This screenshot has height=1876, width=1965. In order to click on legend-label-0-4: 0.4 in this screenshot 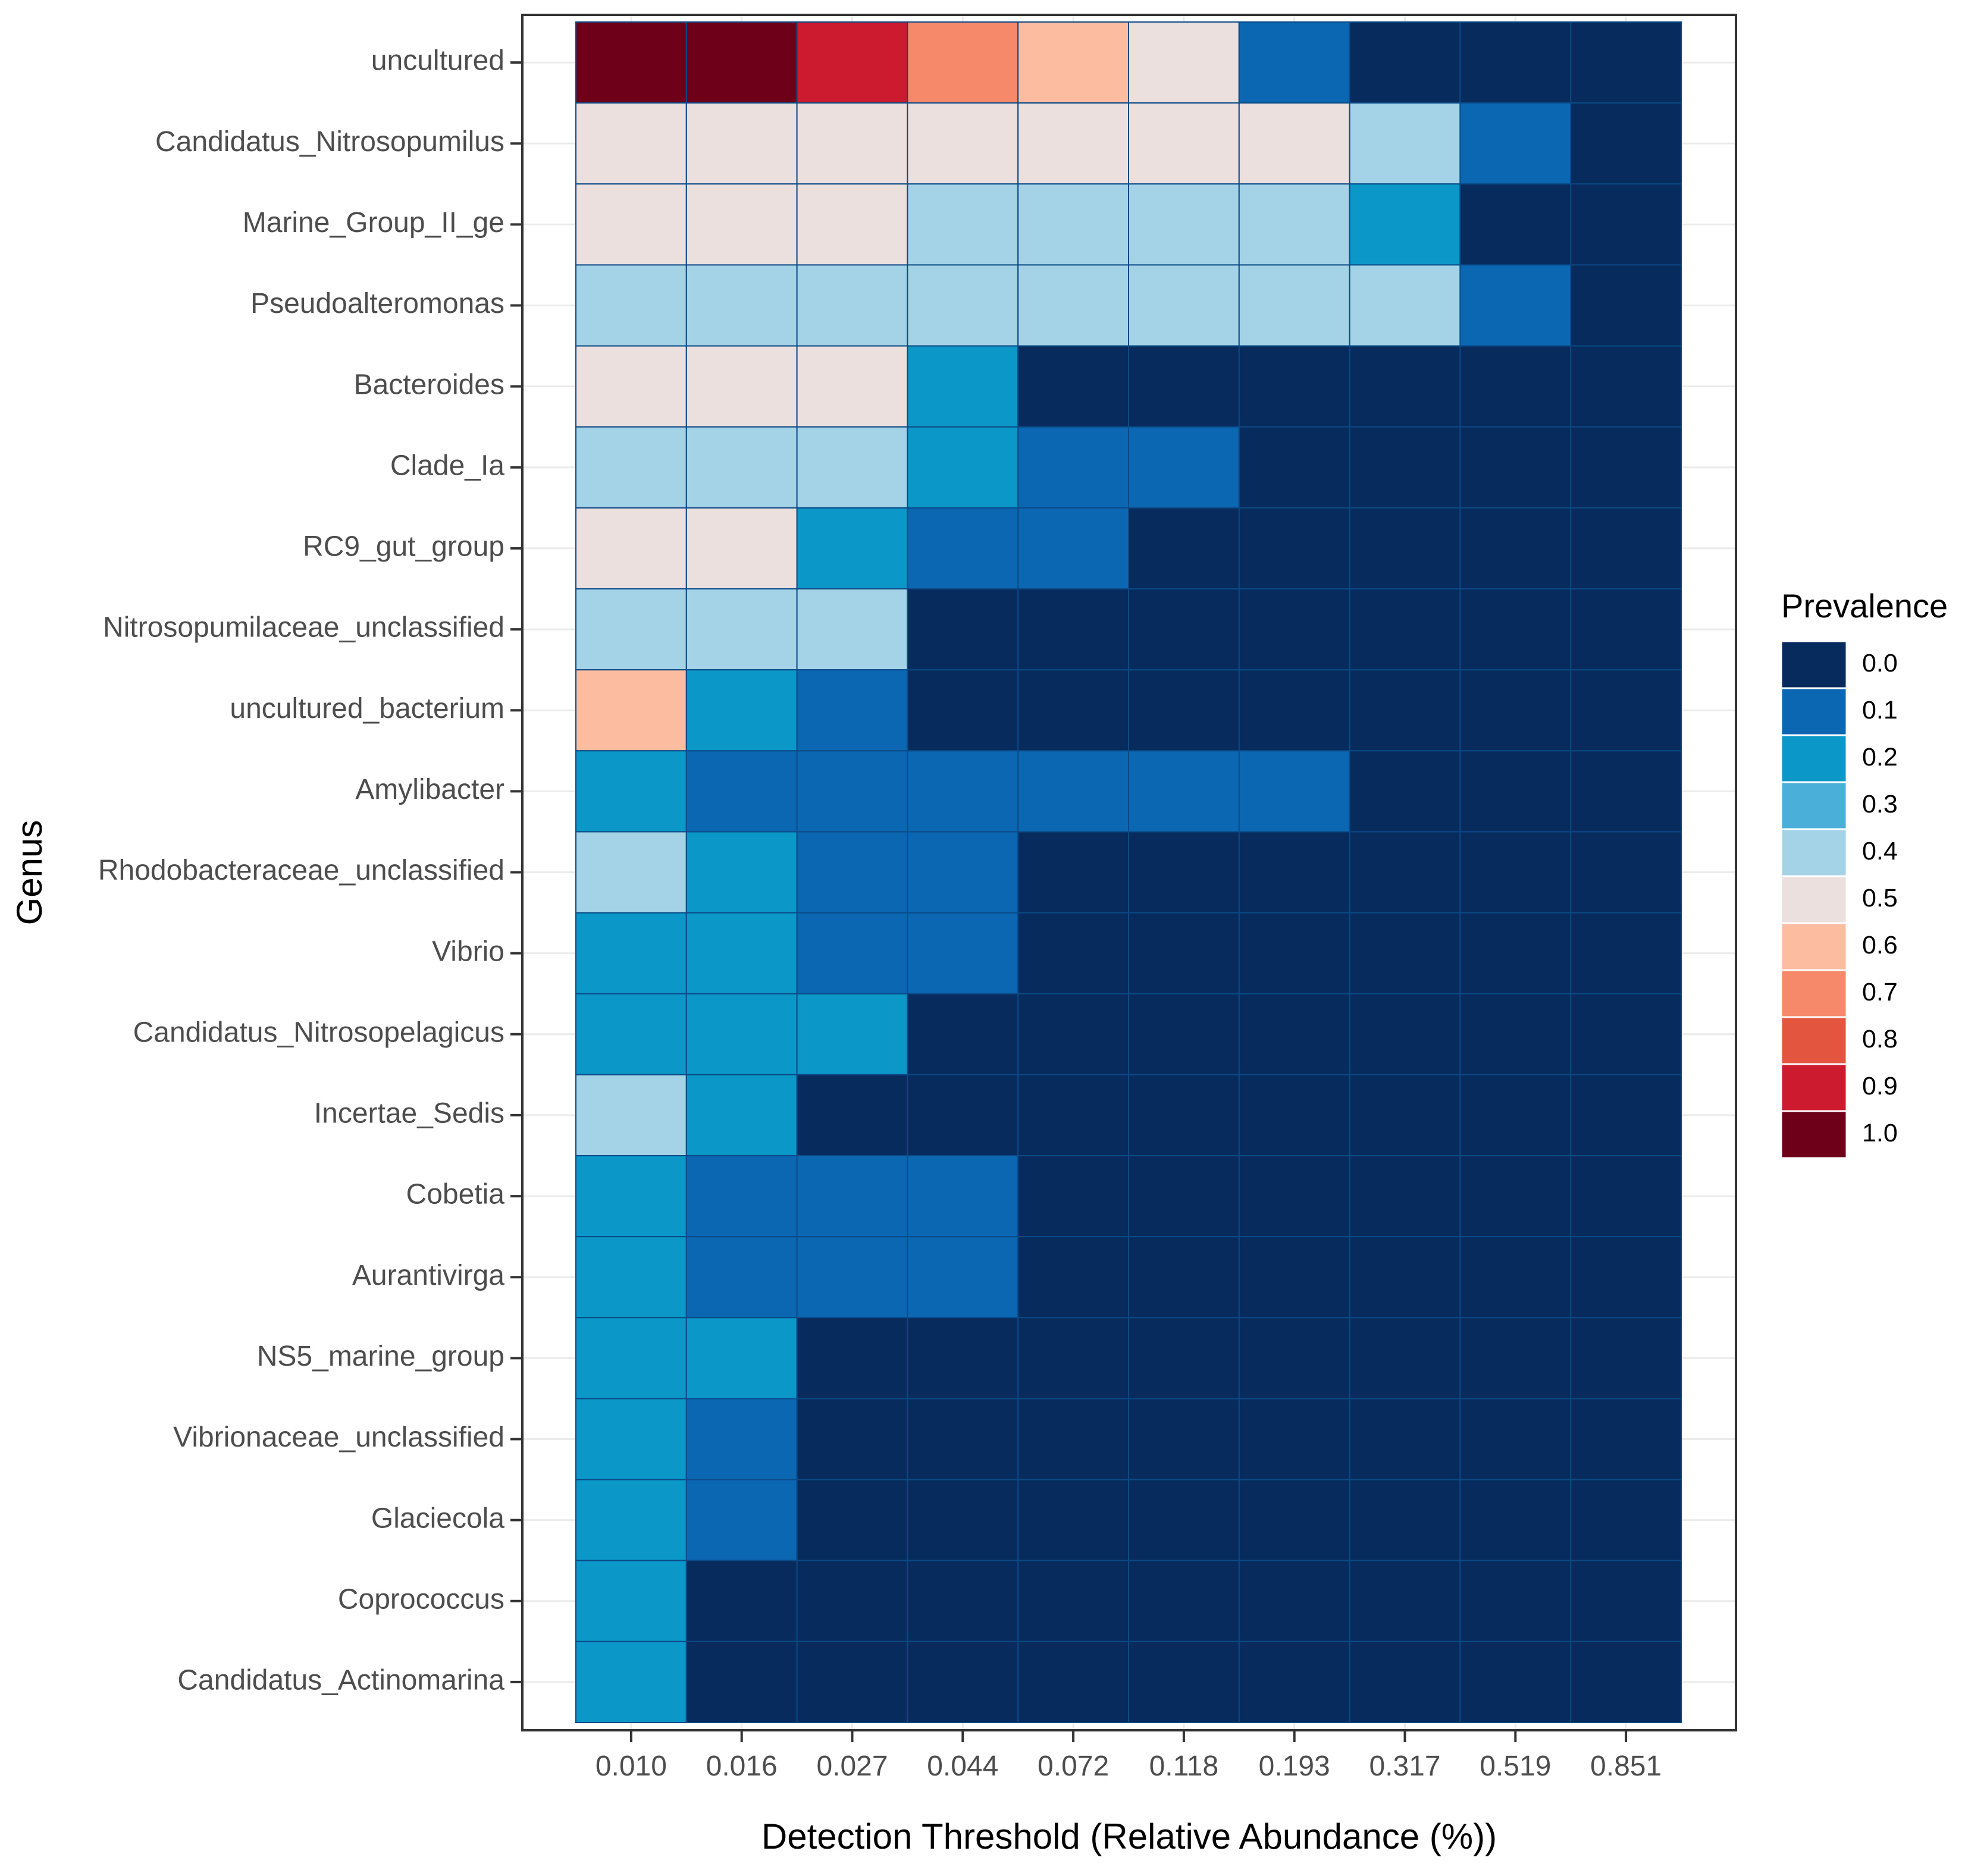, I will do `click(1880, 851)`.